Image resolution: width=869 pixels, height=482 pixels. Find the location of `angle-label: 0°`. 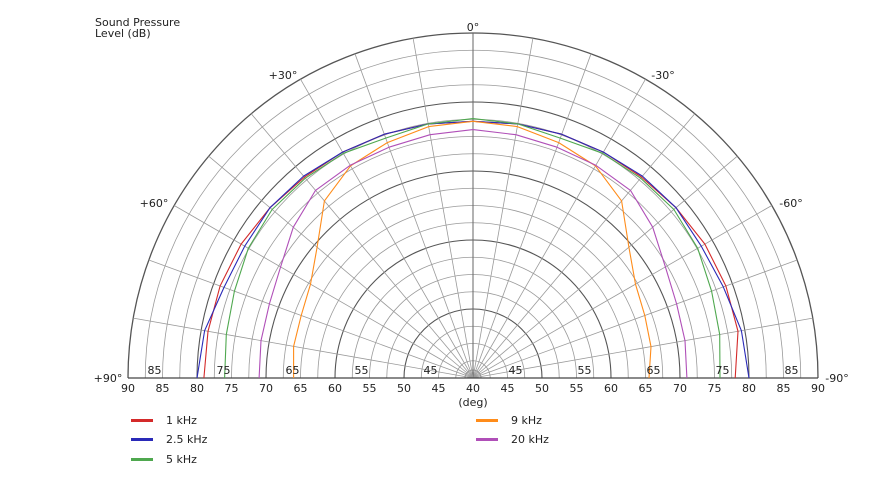

angle-label: 0° is located at coordinates (473, 27).